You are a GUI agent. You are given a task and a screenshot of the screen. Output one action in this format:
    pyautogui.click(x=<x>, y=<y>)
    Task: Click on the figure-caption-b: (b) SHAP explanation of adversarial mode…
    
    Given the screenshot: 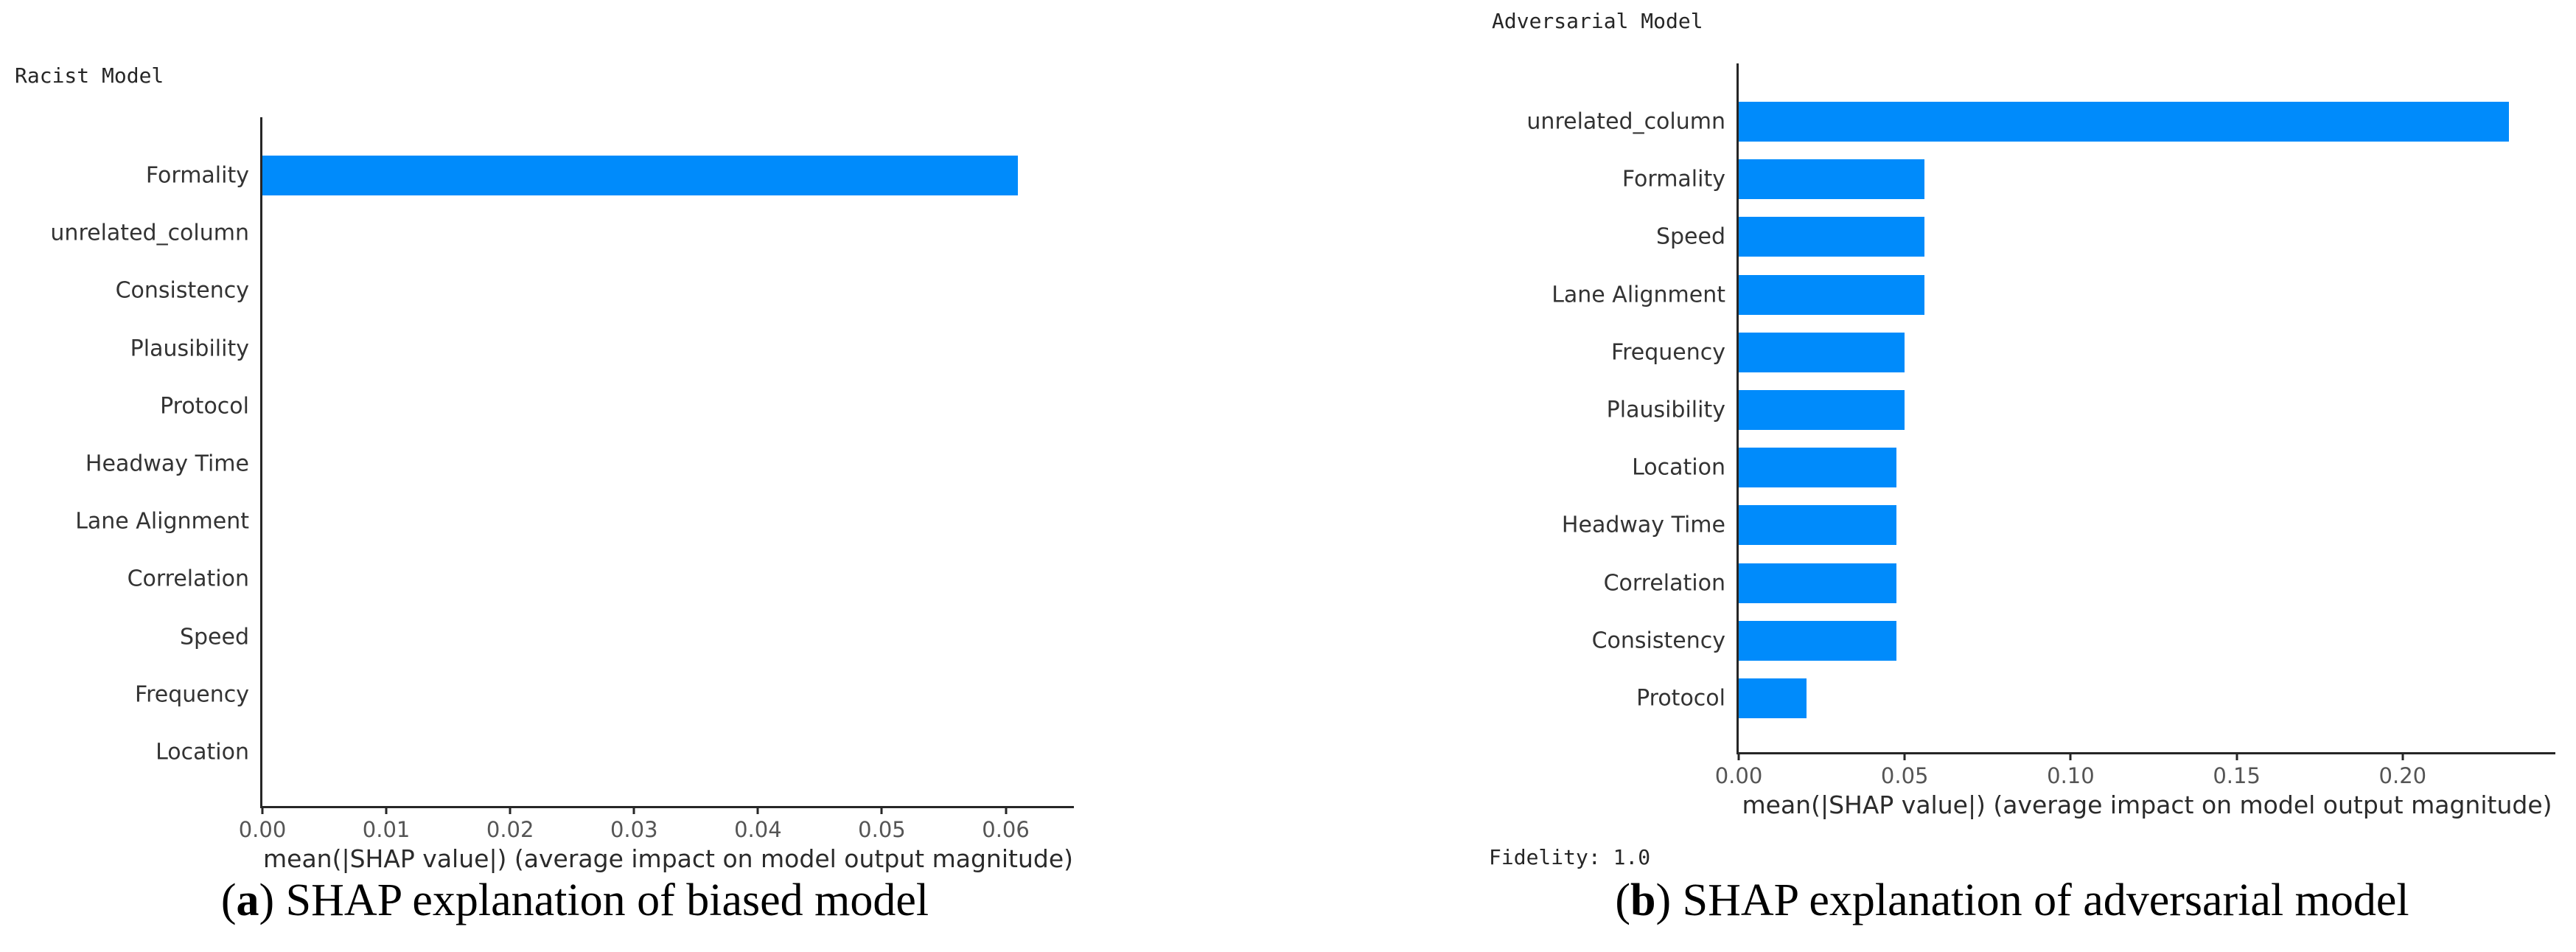 What is the action you would take?
    pyautogui.click(x=2012, y=901)
    